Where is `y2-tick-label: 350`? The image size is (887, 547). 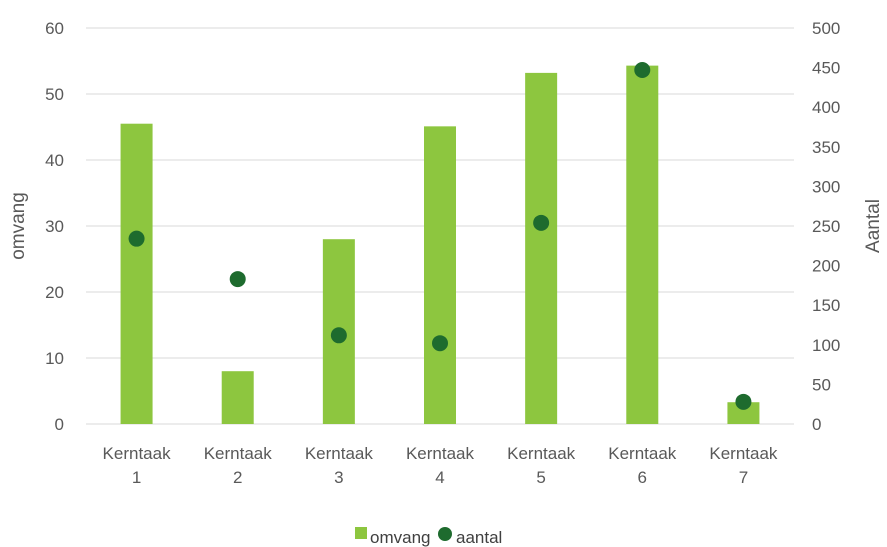 y2-tick-label: 350 is located at coordinates (826, 147).